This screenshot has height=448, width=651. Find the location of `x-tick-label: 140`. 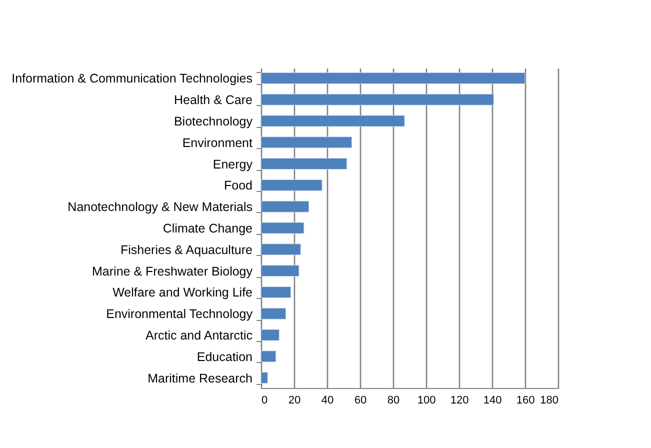

x-tick-label: 140 is located at coordinates (492, 400).